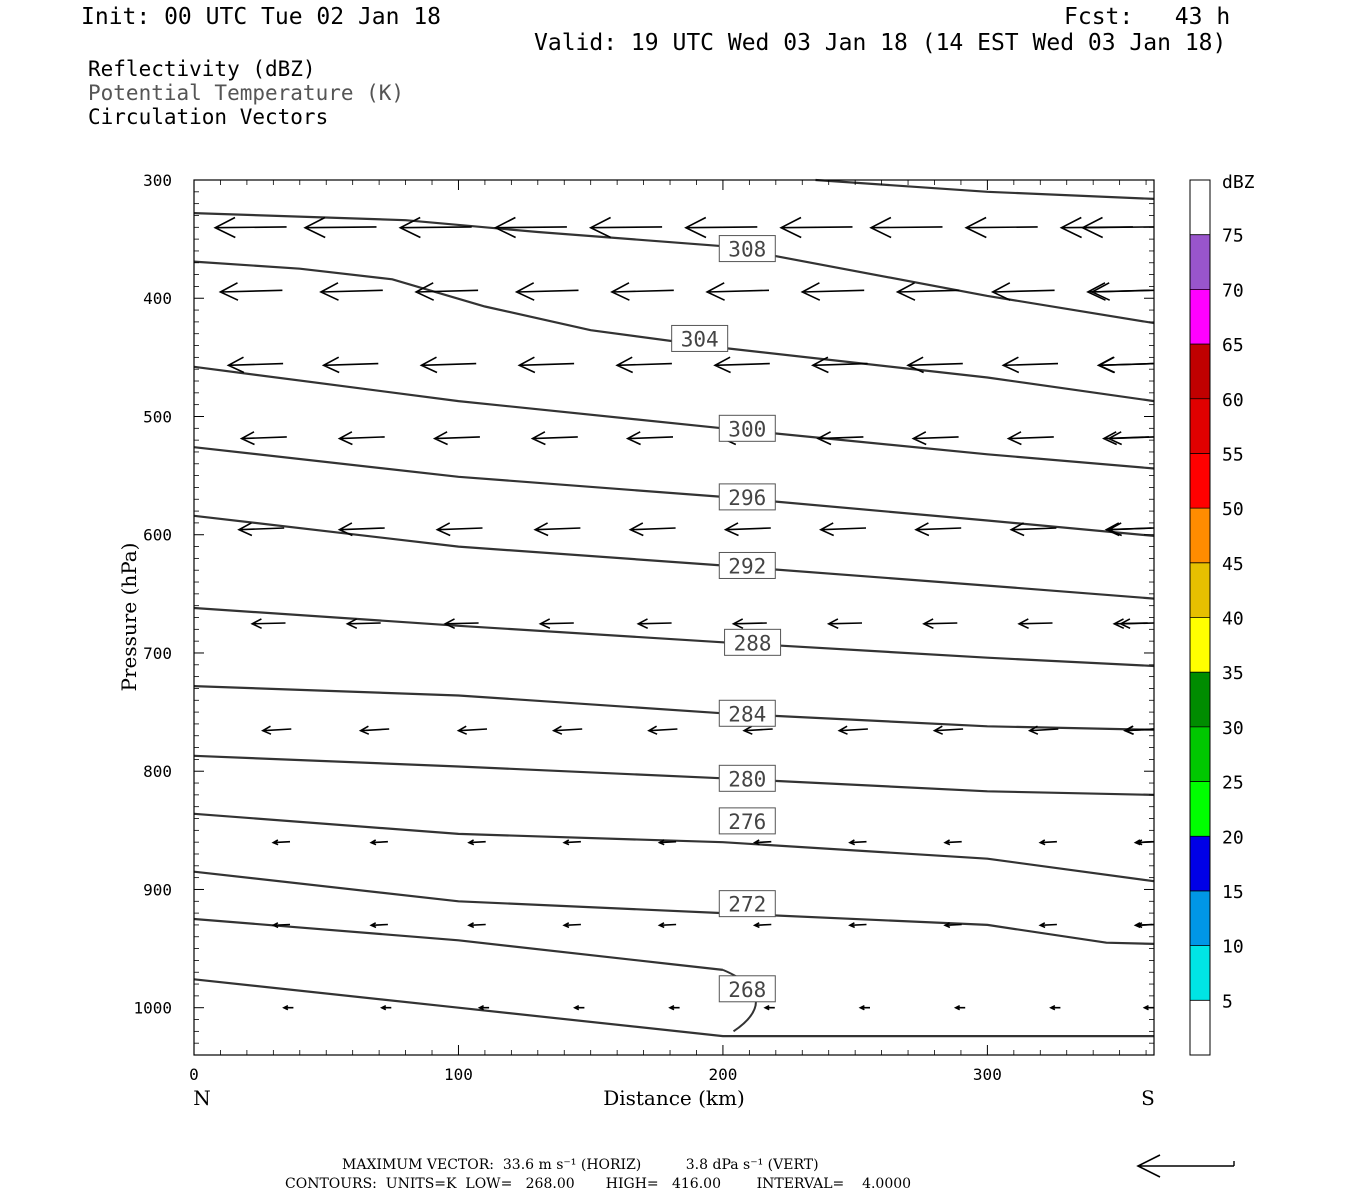 Image resolution: width=1350 pixels, height=1200 pixels. Describe the element at coordinates (1222, 614) in the screenshot. I see `colorbar: 5 10 15 20 25 30 35 40 45 50 55 60 65 70 75 dBZ` at that location.